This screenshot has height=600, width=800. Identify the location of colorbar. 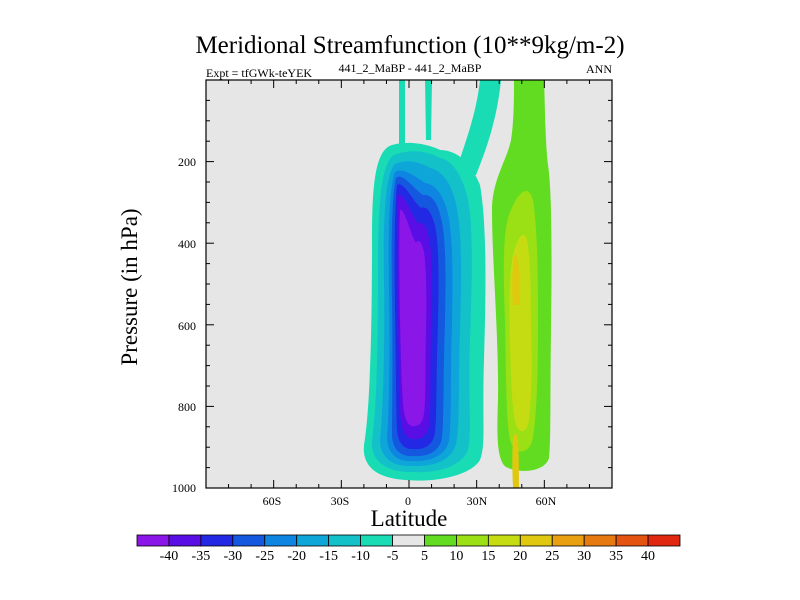
(408, 540).